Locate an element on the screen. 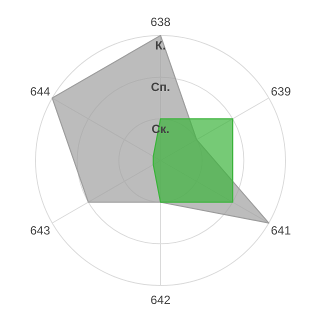  spoke-label: 639 is located at coordinates (281, 91).